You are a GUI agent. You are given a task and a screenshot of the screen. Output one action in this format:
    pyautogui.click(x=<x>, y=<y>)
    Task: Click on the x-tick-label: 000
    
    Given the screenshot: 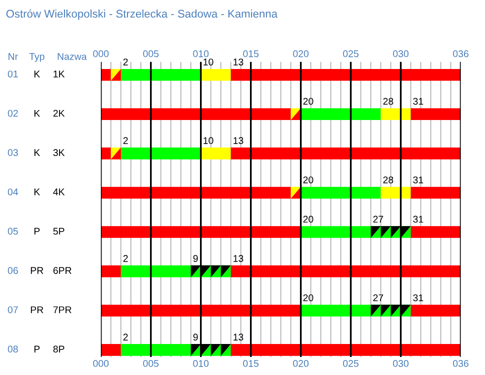 What is the action you would take?
    pyautogui.click(x=101, y=363)
    